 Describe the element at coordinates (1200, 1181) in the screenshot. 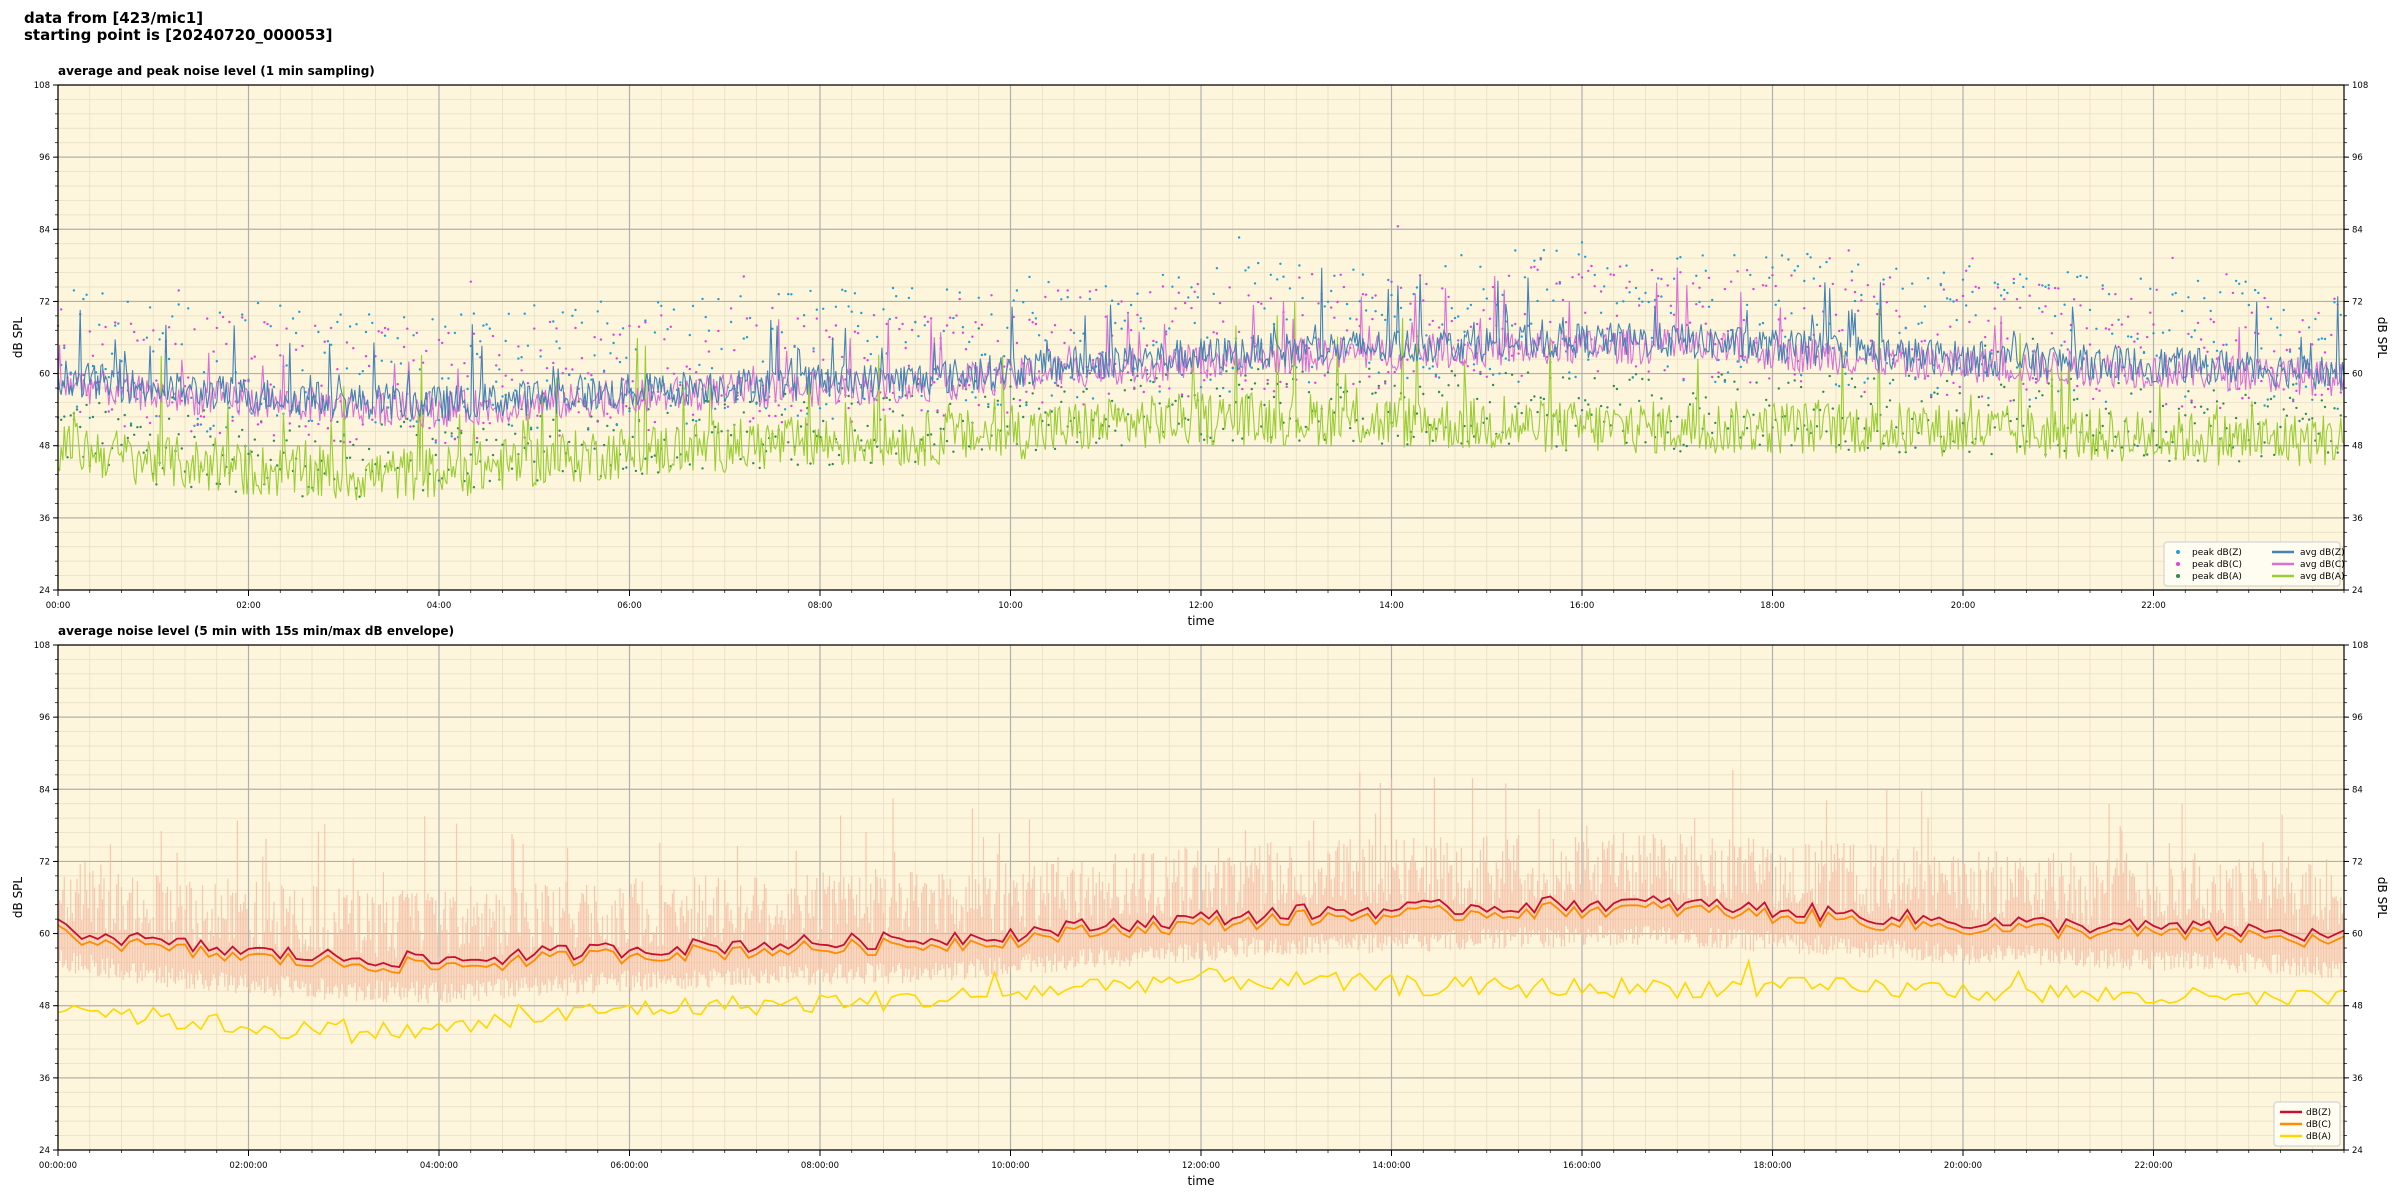

I see `c2-xlabel: time` at that location.